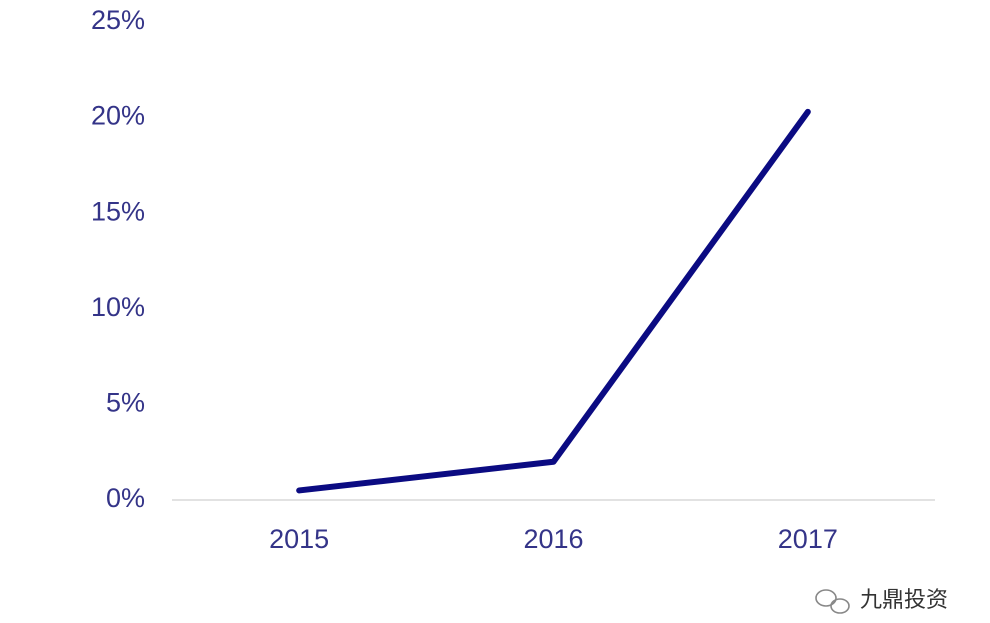  What do you see at coordinates (553, 539) in the screenshot?
I see `x-tick-label: 2016` at bounding box center [553, 539].